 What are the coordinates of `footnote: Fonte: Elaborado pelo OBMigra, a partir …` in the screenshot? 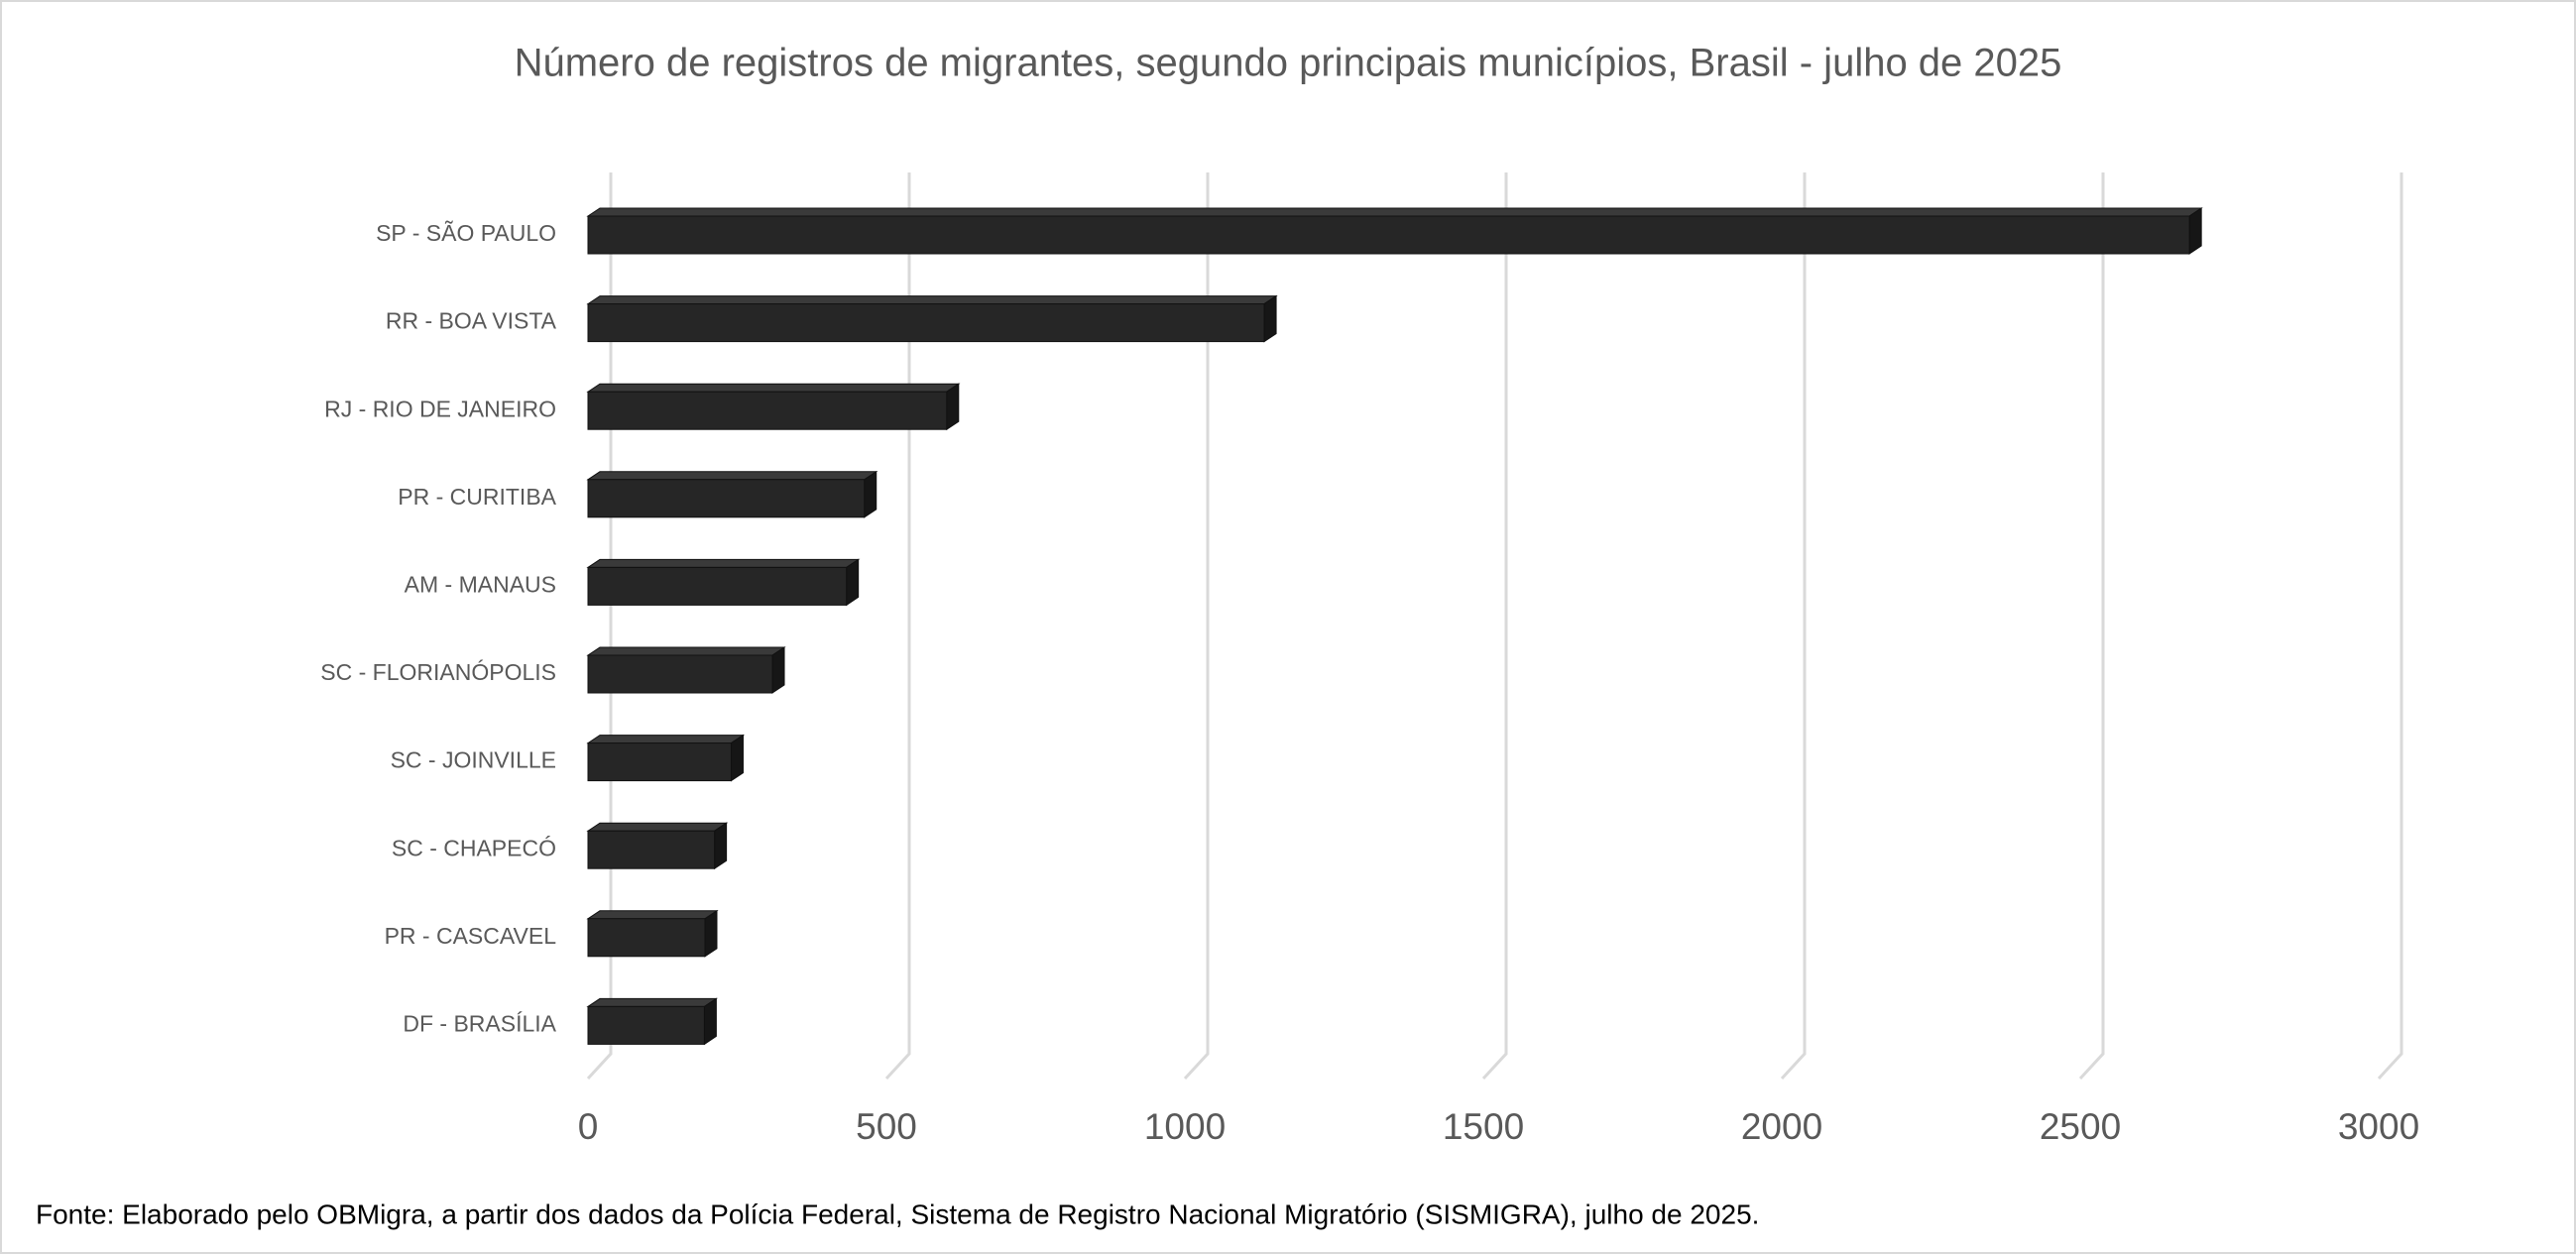 It's located at (898, 1213).